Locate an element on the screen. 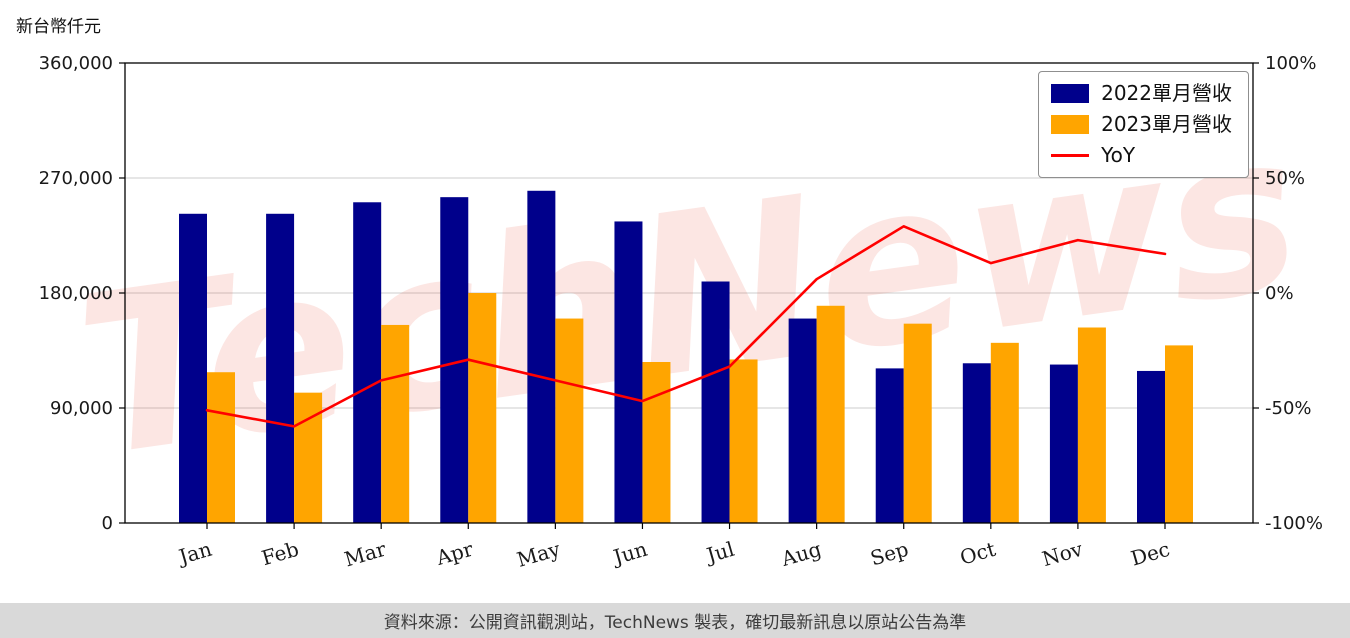 Image resolution: width=1350 pixels, height=638 pixels. right-axis-labels: -100% -50% 0% 50% 100% is located at coordinates (1288, 293).